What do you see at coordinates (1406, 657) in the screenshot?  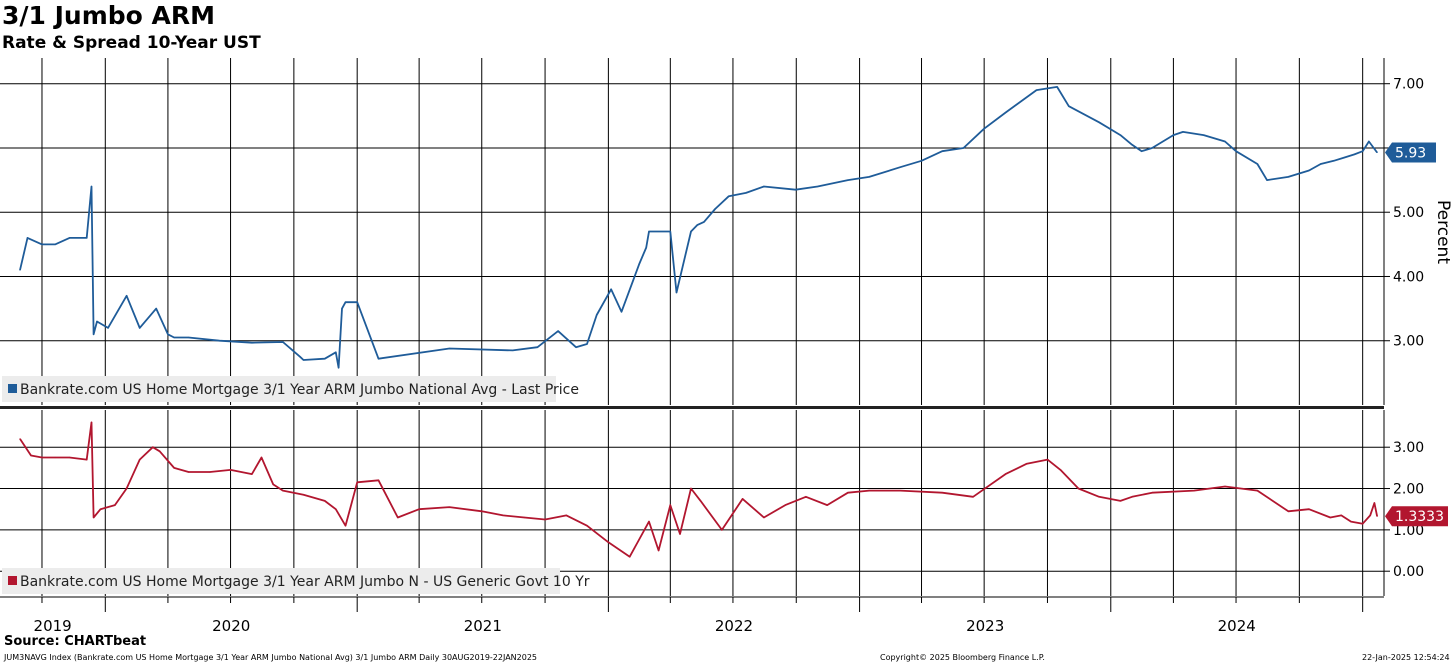 I see `timestamp: 22-Jan-2025 12:54:24` at bounding box center [1406, 657].